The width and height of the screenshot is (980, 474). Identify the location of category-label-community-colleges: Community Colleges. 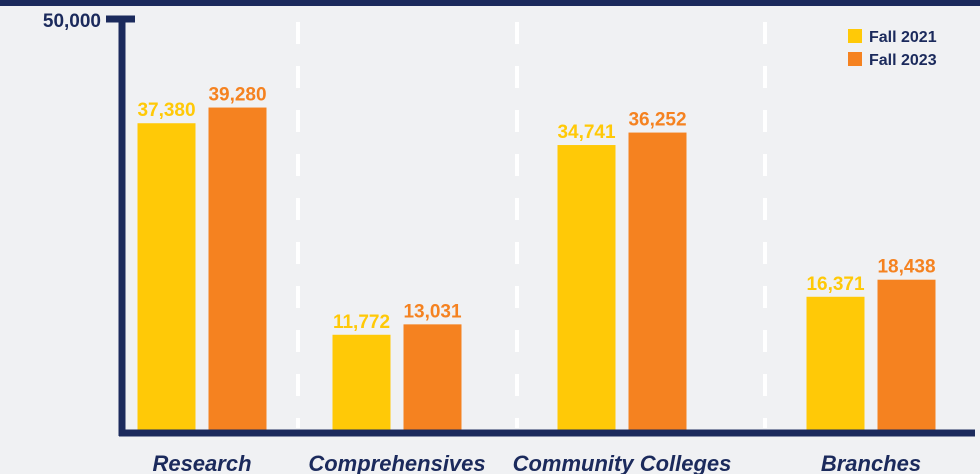
(622, 462).